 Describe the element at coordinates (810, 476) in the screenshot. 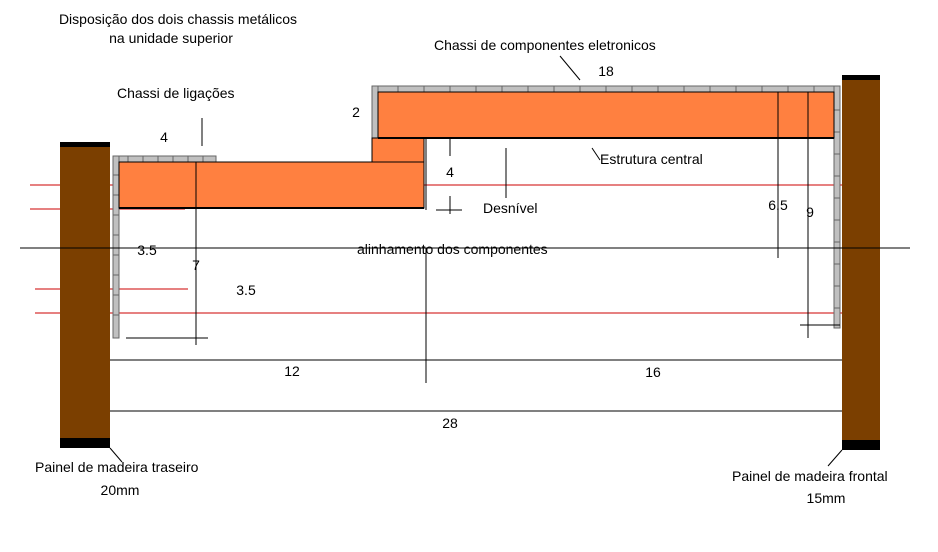

I see `label-painel-frontal: Painel de madeira frontal` at that location.